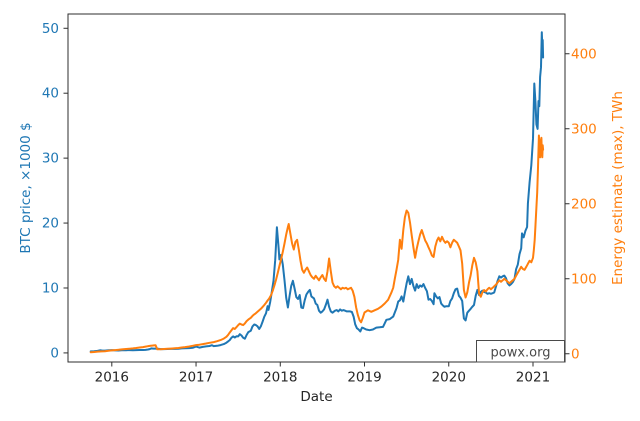  What do you see at coordinates (449, 378) in the screenshot?
I see `x-tick-label: 2020` at bounding box center [449, 378].